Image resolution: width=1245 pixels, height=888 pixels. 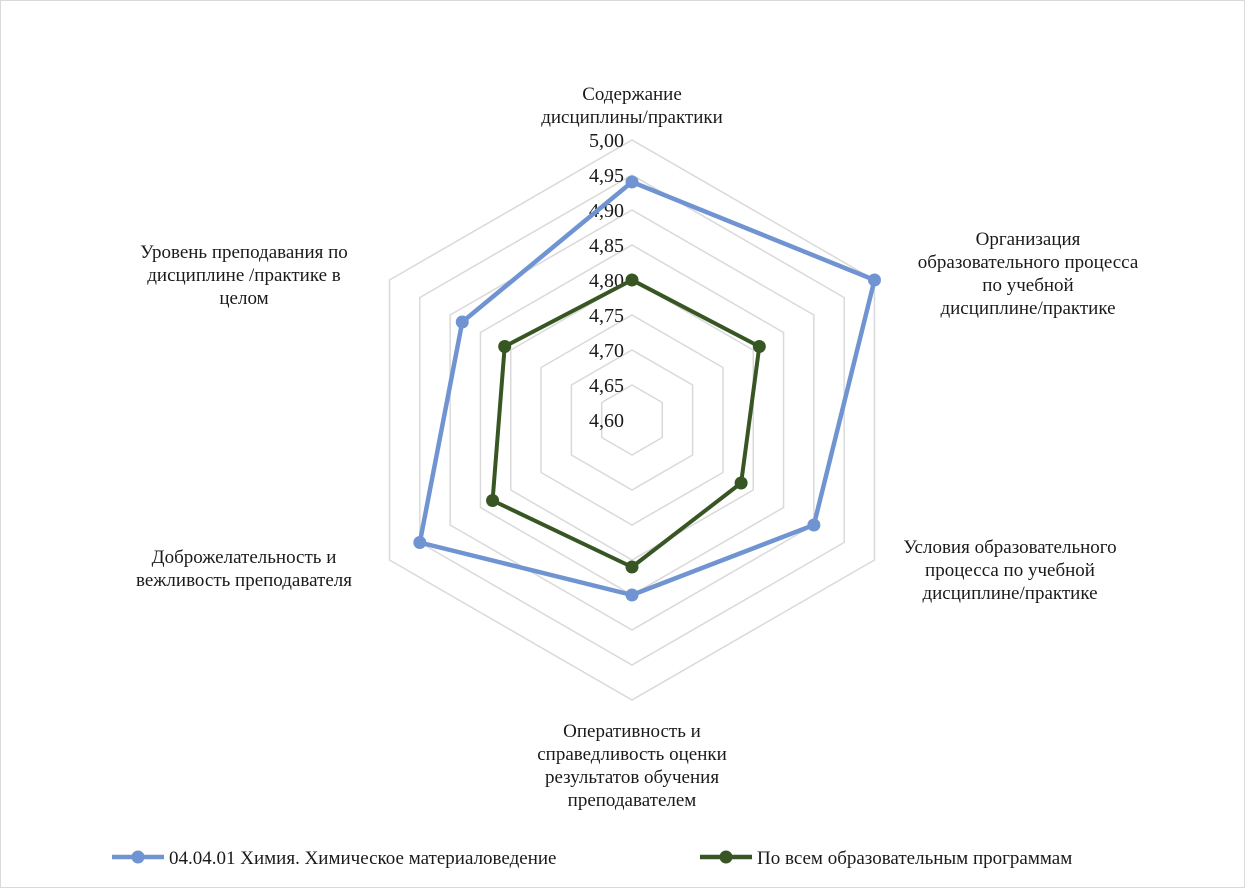 I want to click on category-label: образовательного процесса, so click(x=1028, y=262).